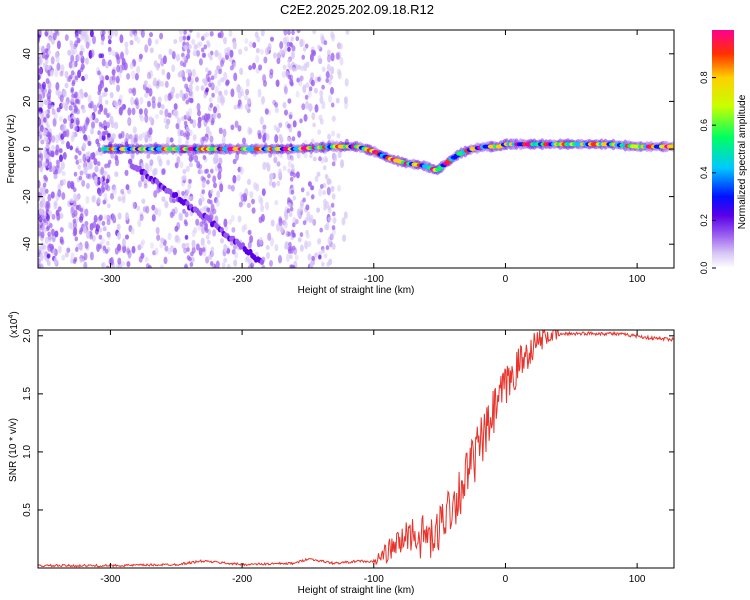  I want to click on svg-text: (x104), so click(14, 324).